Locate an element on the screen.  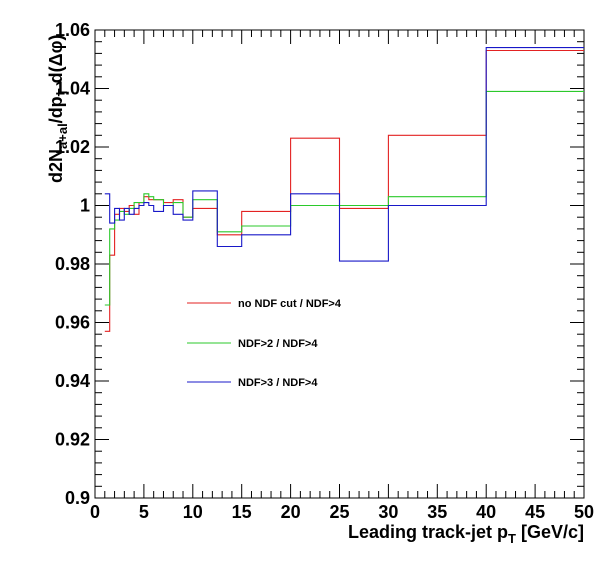
y-tick-label: 1 is located at coordinates (85, 206).